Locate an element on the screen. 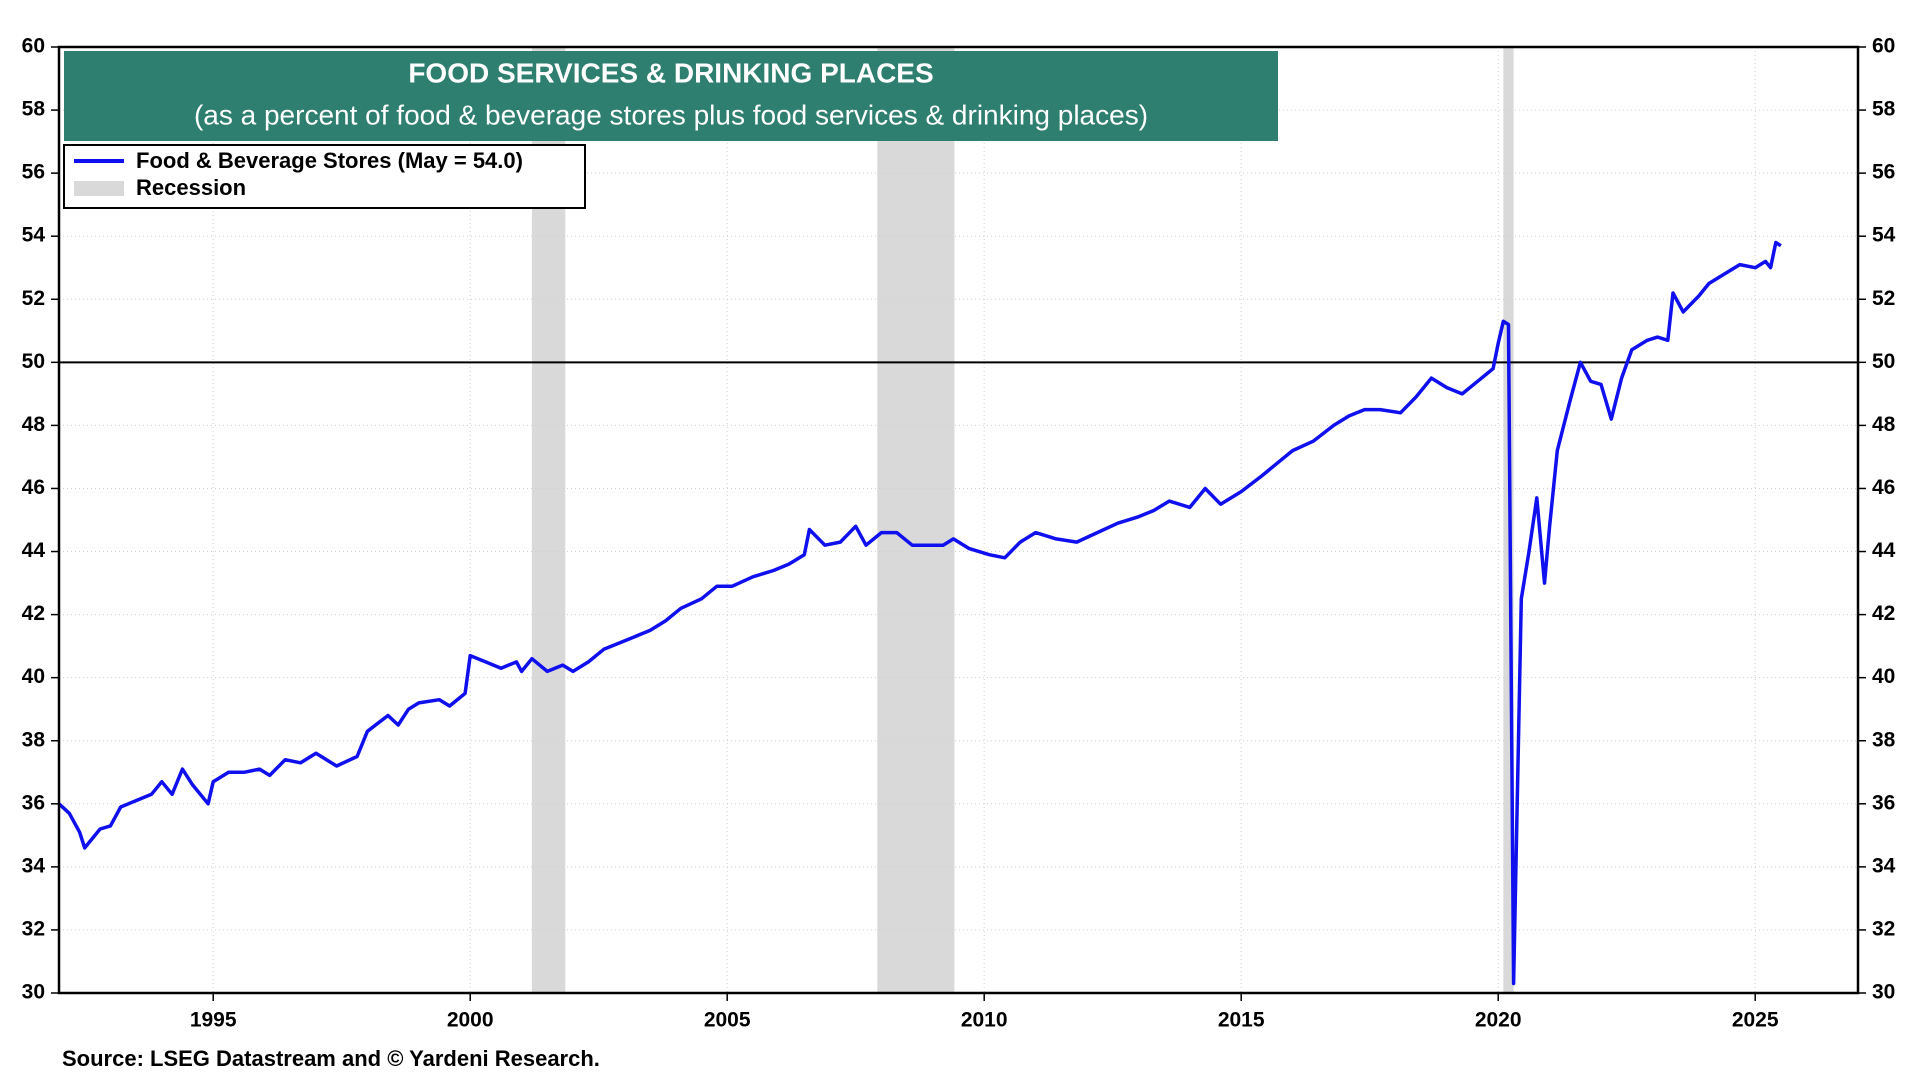 The width and height of the screenshot is (1920, 1080). y2-tick-label: 42 is located at coordinates (1883, 613).